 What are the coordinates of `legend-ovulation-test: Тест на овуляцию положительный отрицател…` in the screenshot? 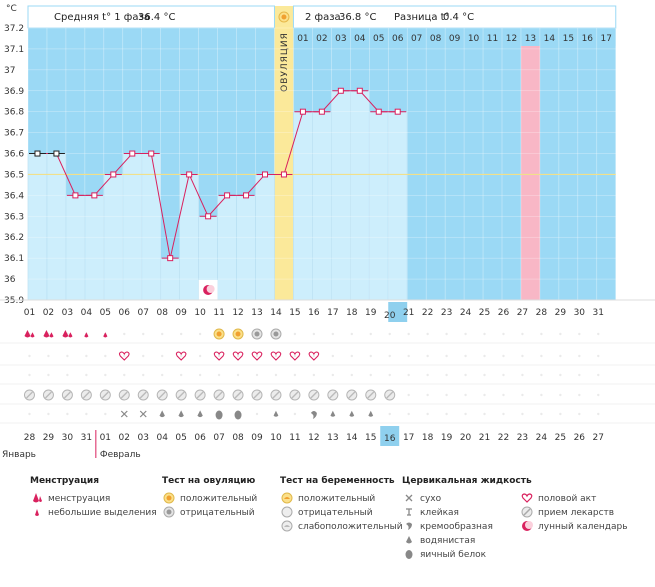 It's located at (209, 498).